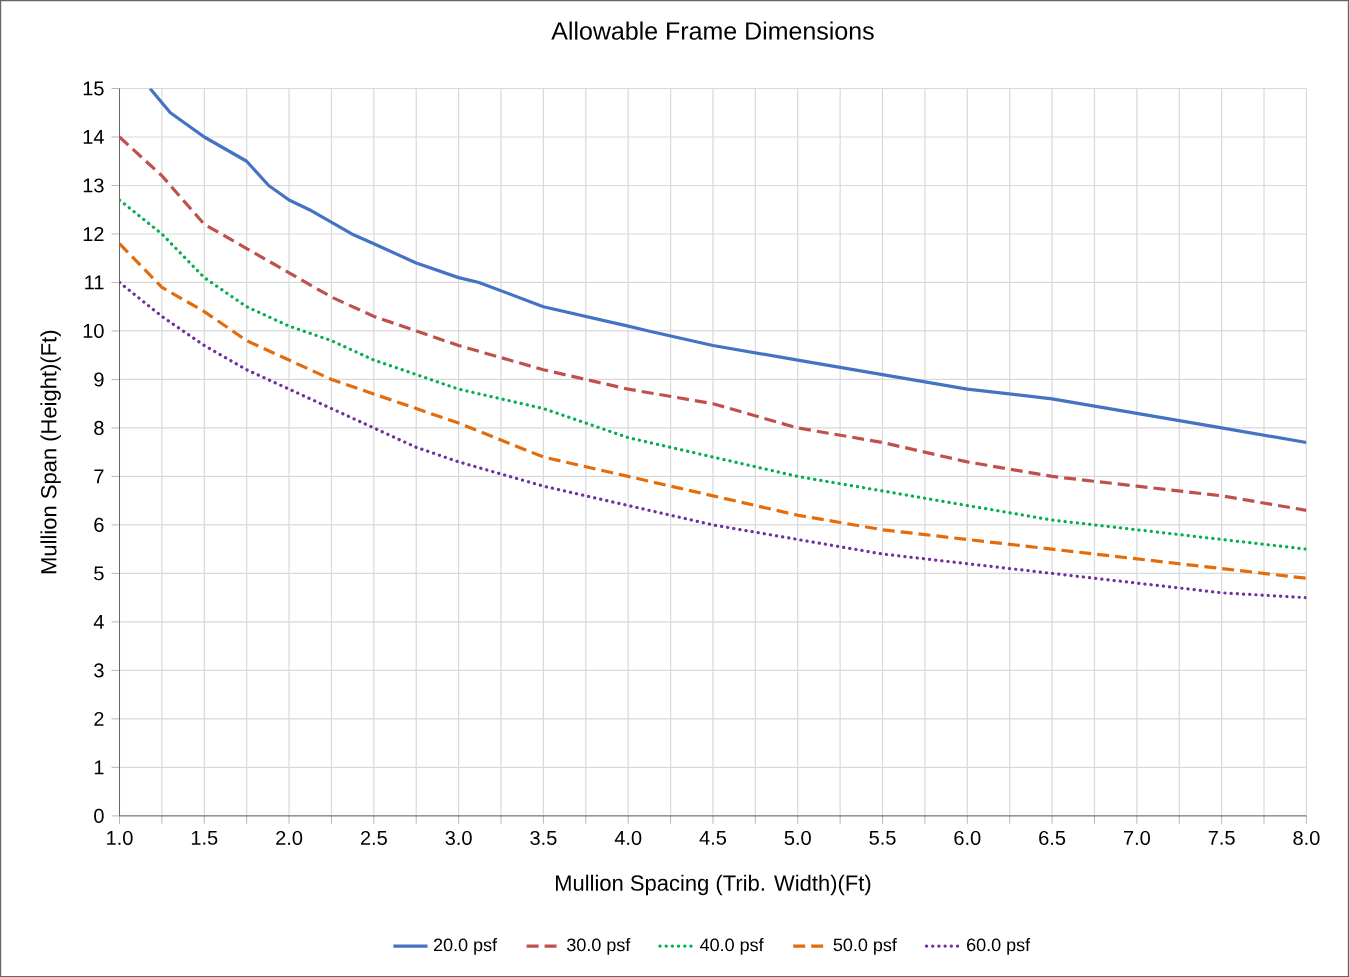 This screenshot has width=1349, height=977. Describe the element at coordinates (289, 837) in the screenshot. I see `x-tick-label: 2.0` at that location.